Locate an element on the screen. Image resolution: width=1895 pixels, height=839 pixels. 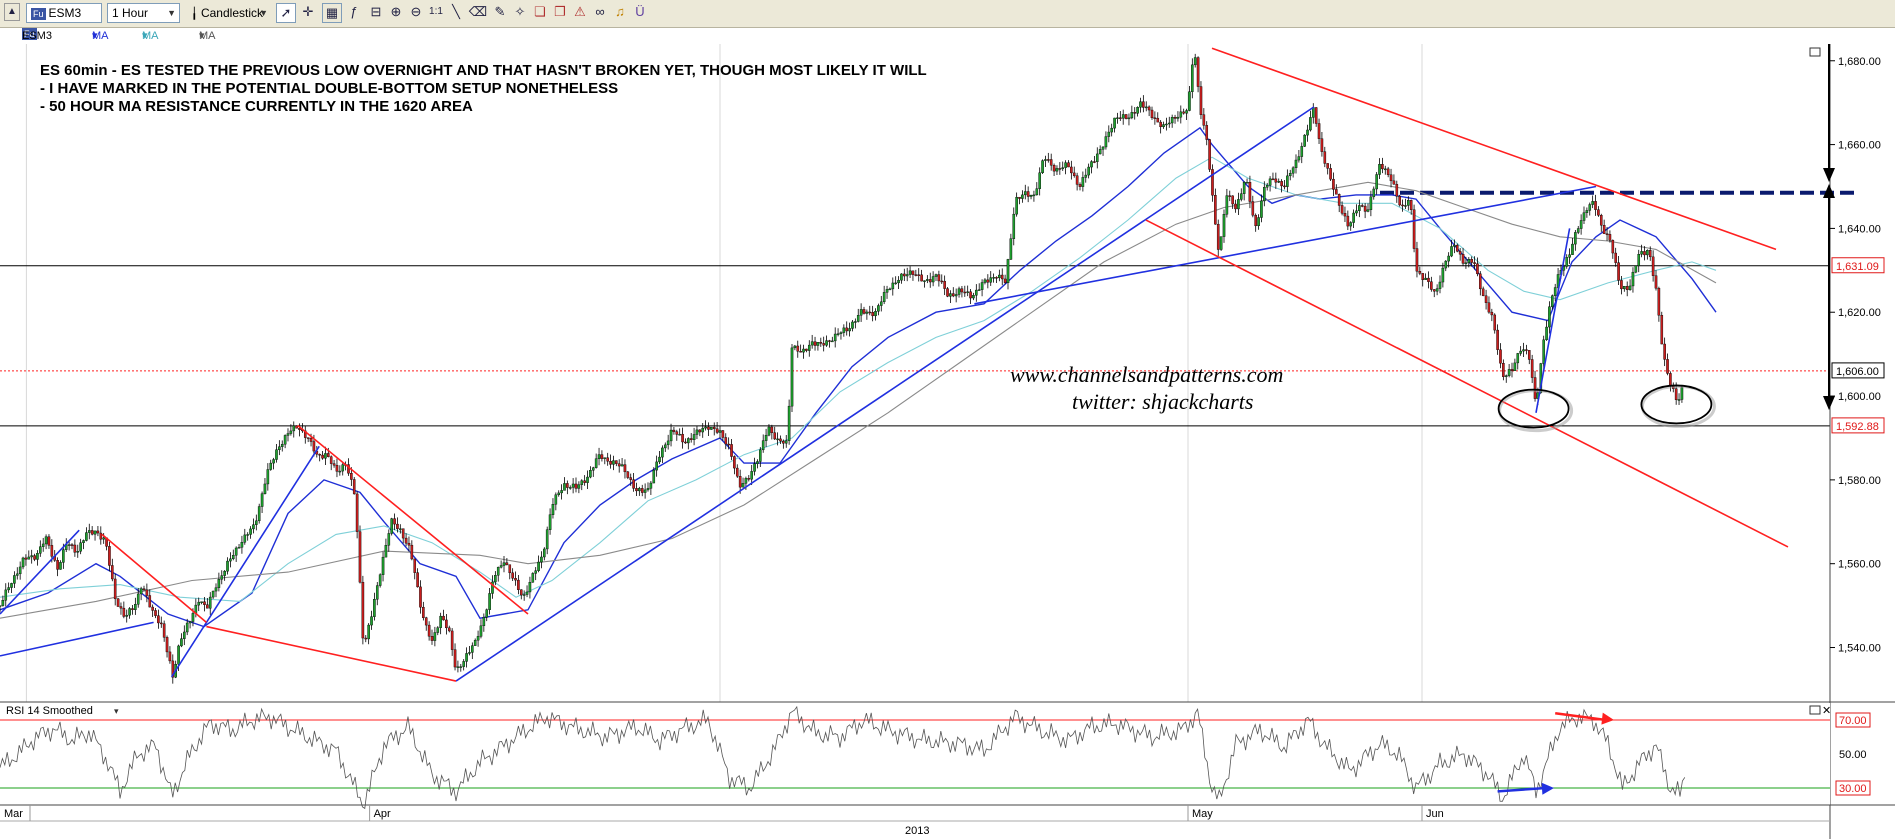
one-to-one-icon: 1:1 is located at coordinates (436, 11).